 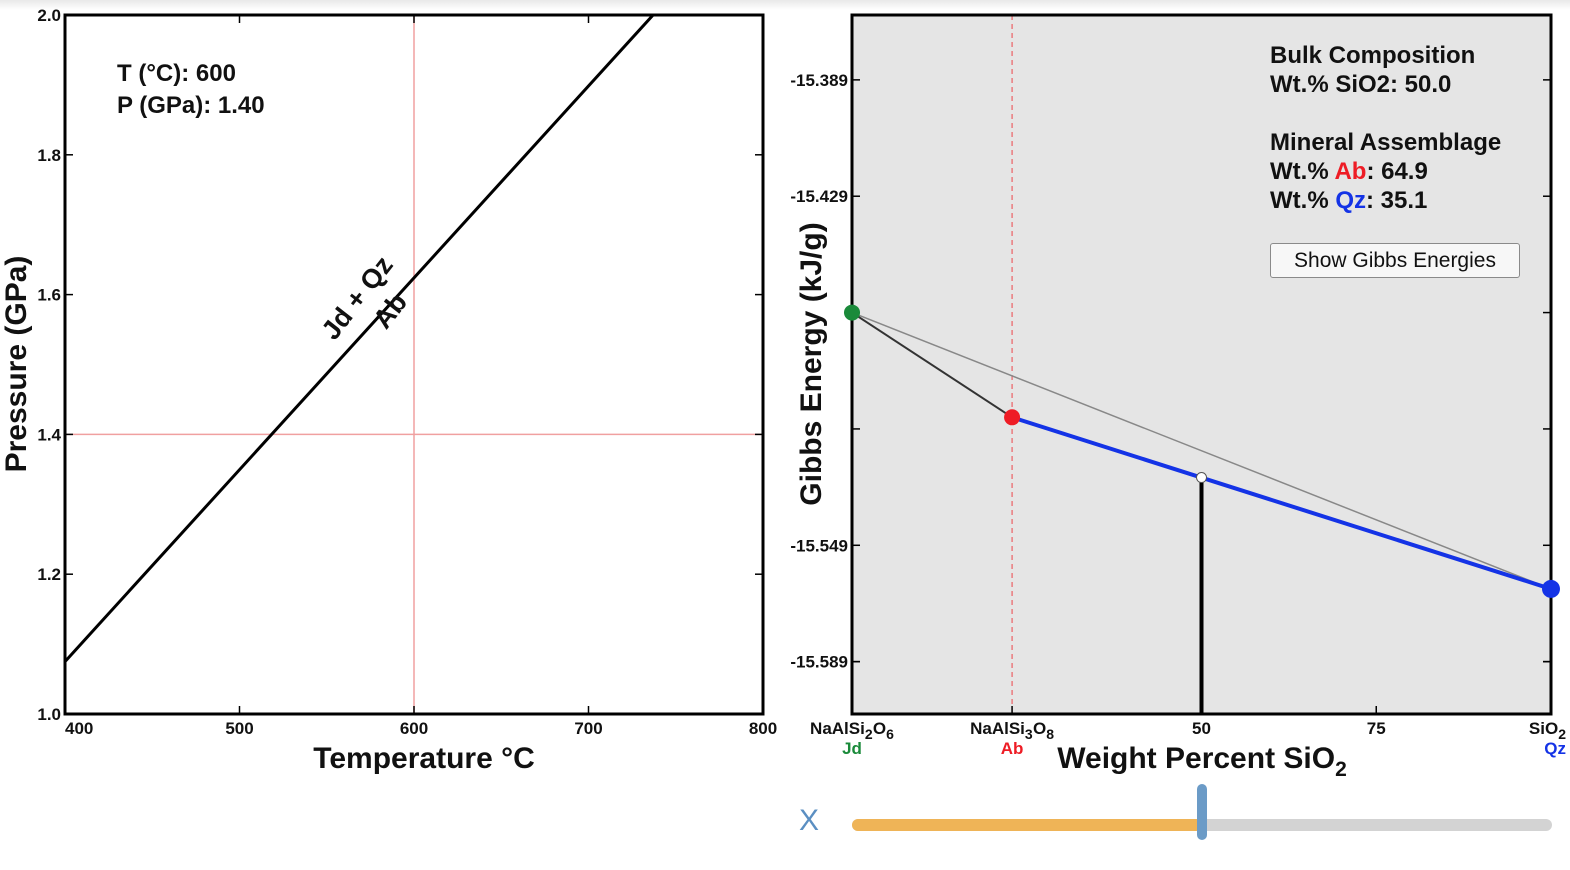 I want to click on albite-point, so click(x=1012, y=417).